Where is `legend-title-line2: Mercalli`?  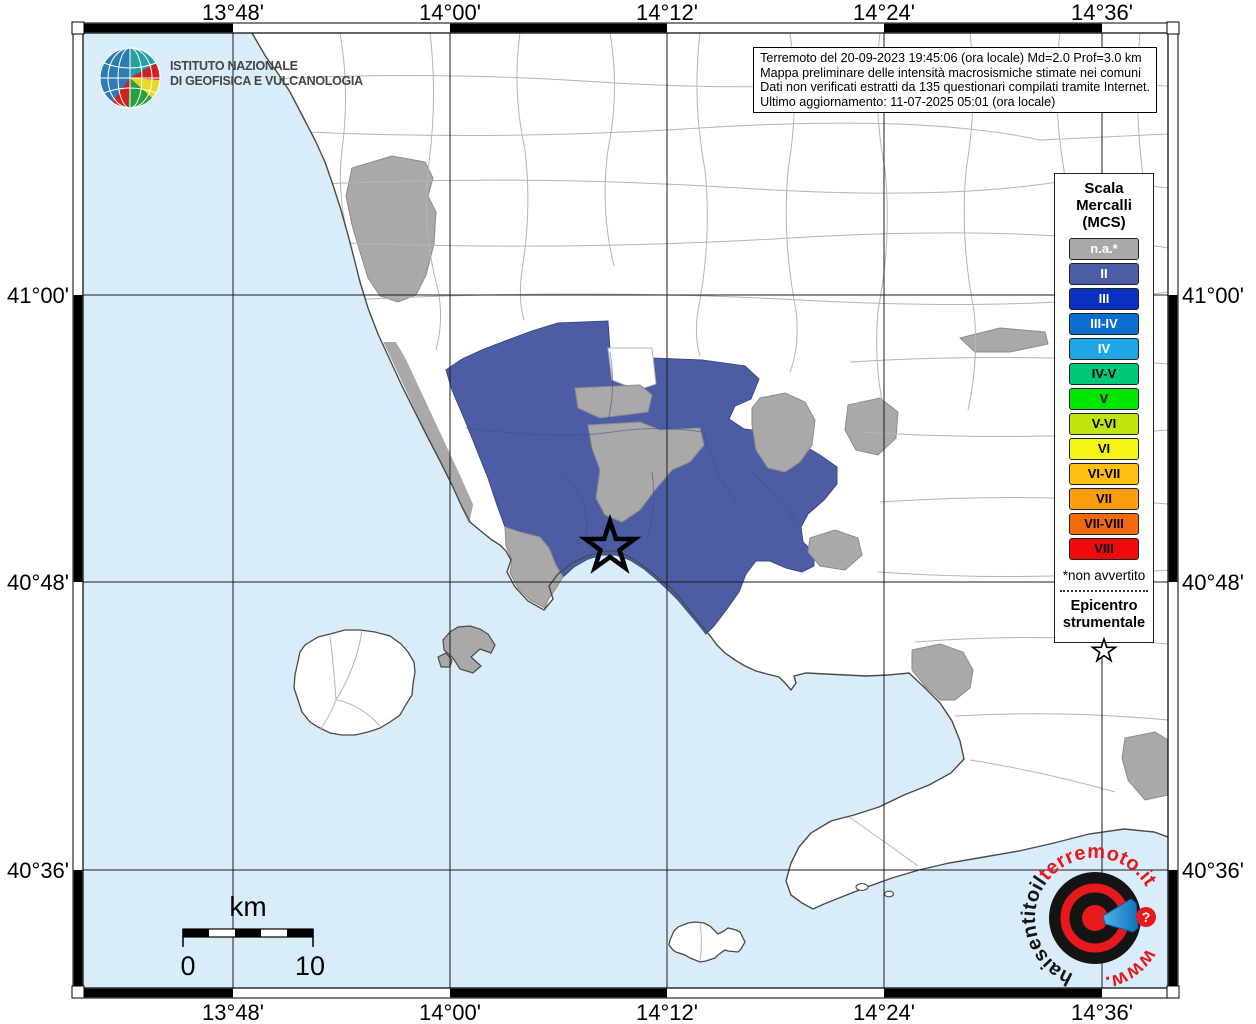 legend-title-line2: Mercalli is located at coordinates (1104, 205).